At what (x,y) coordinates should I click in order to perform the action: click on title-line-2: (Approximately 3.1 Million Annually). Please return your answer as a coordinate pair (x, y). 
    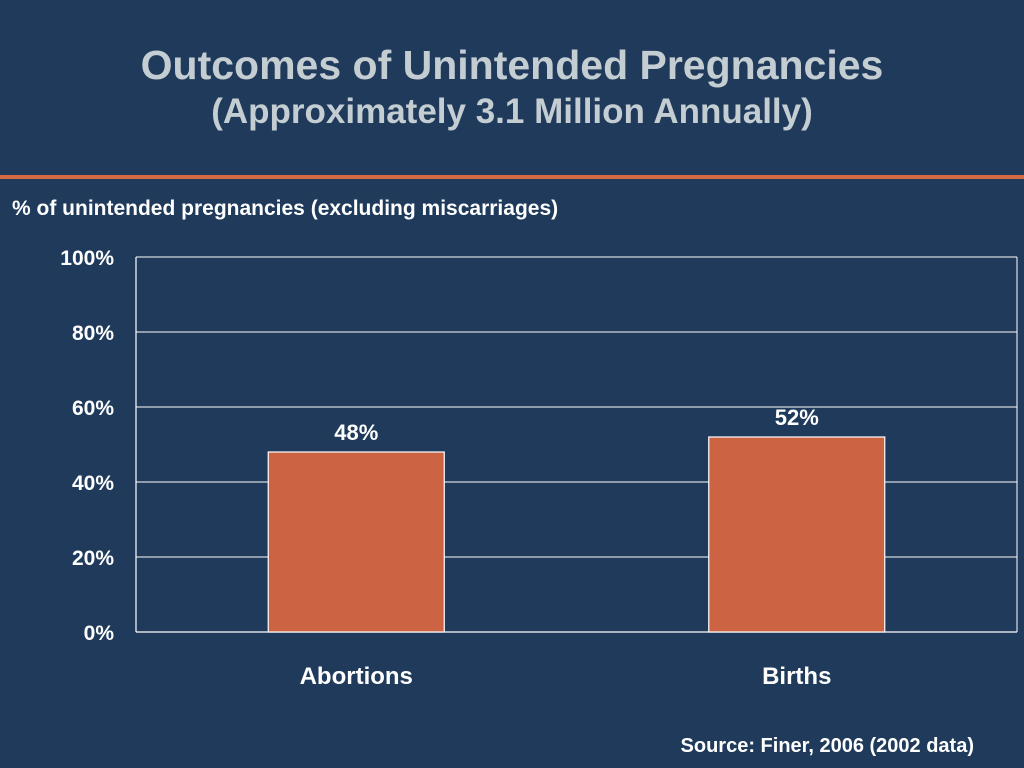
    Looking at the image, I should click on (512, 111).